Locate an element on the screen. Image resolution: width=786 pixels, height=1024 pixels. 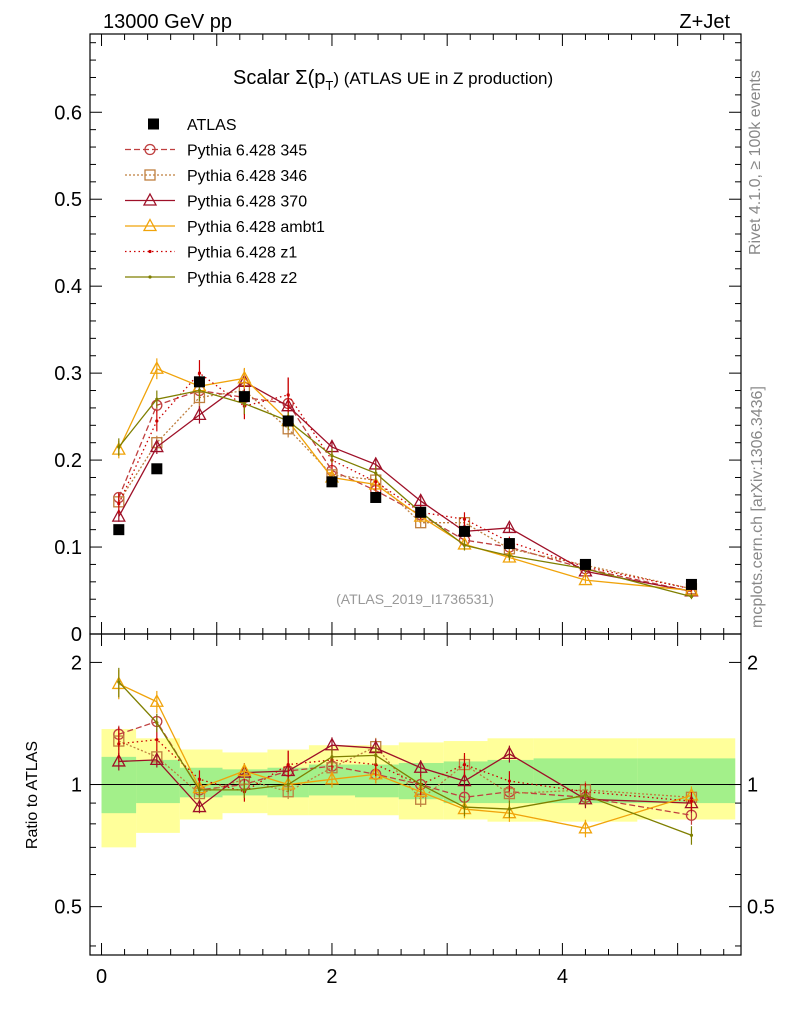
legend-label: Pythia 6.428 346 is located at coordinates (247, 176).